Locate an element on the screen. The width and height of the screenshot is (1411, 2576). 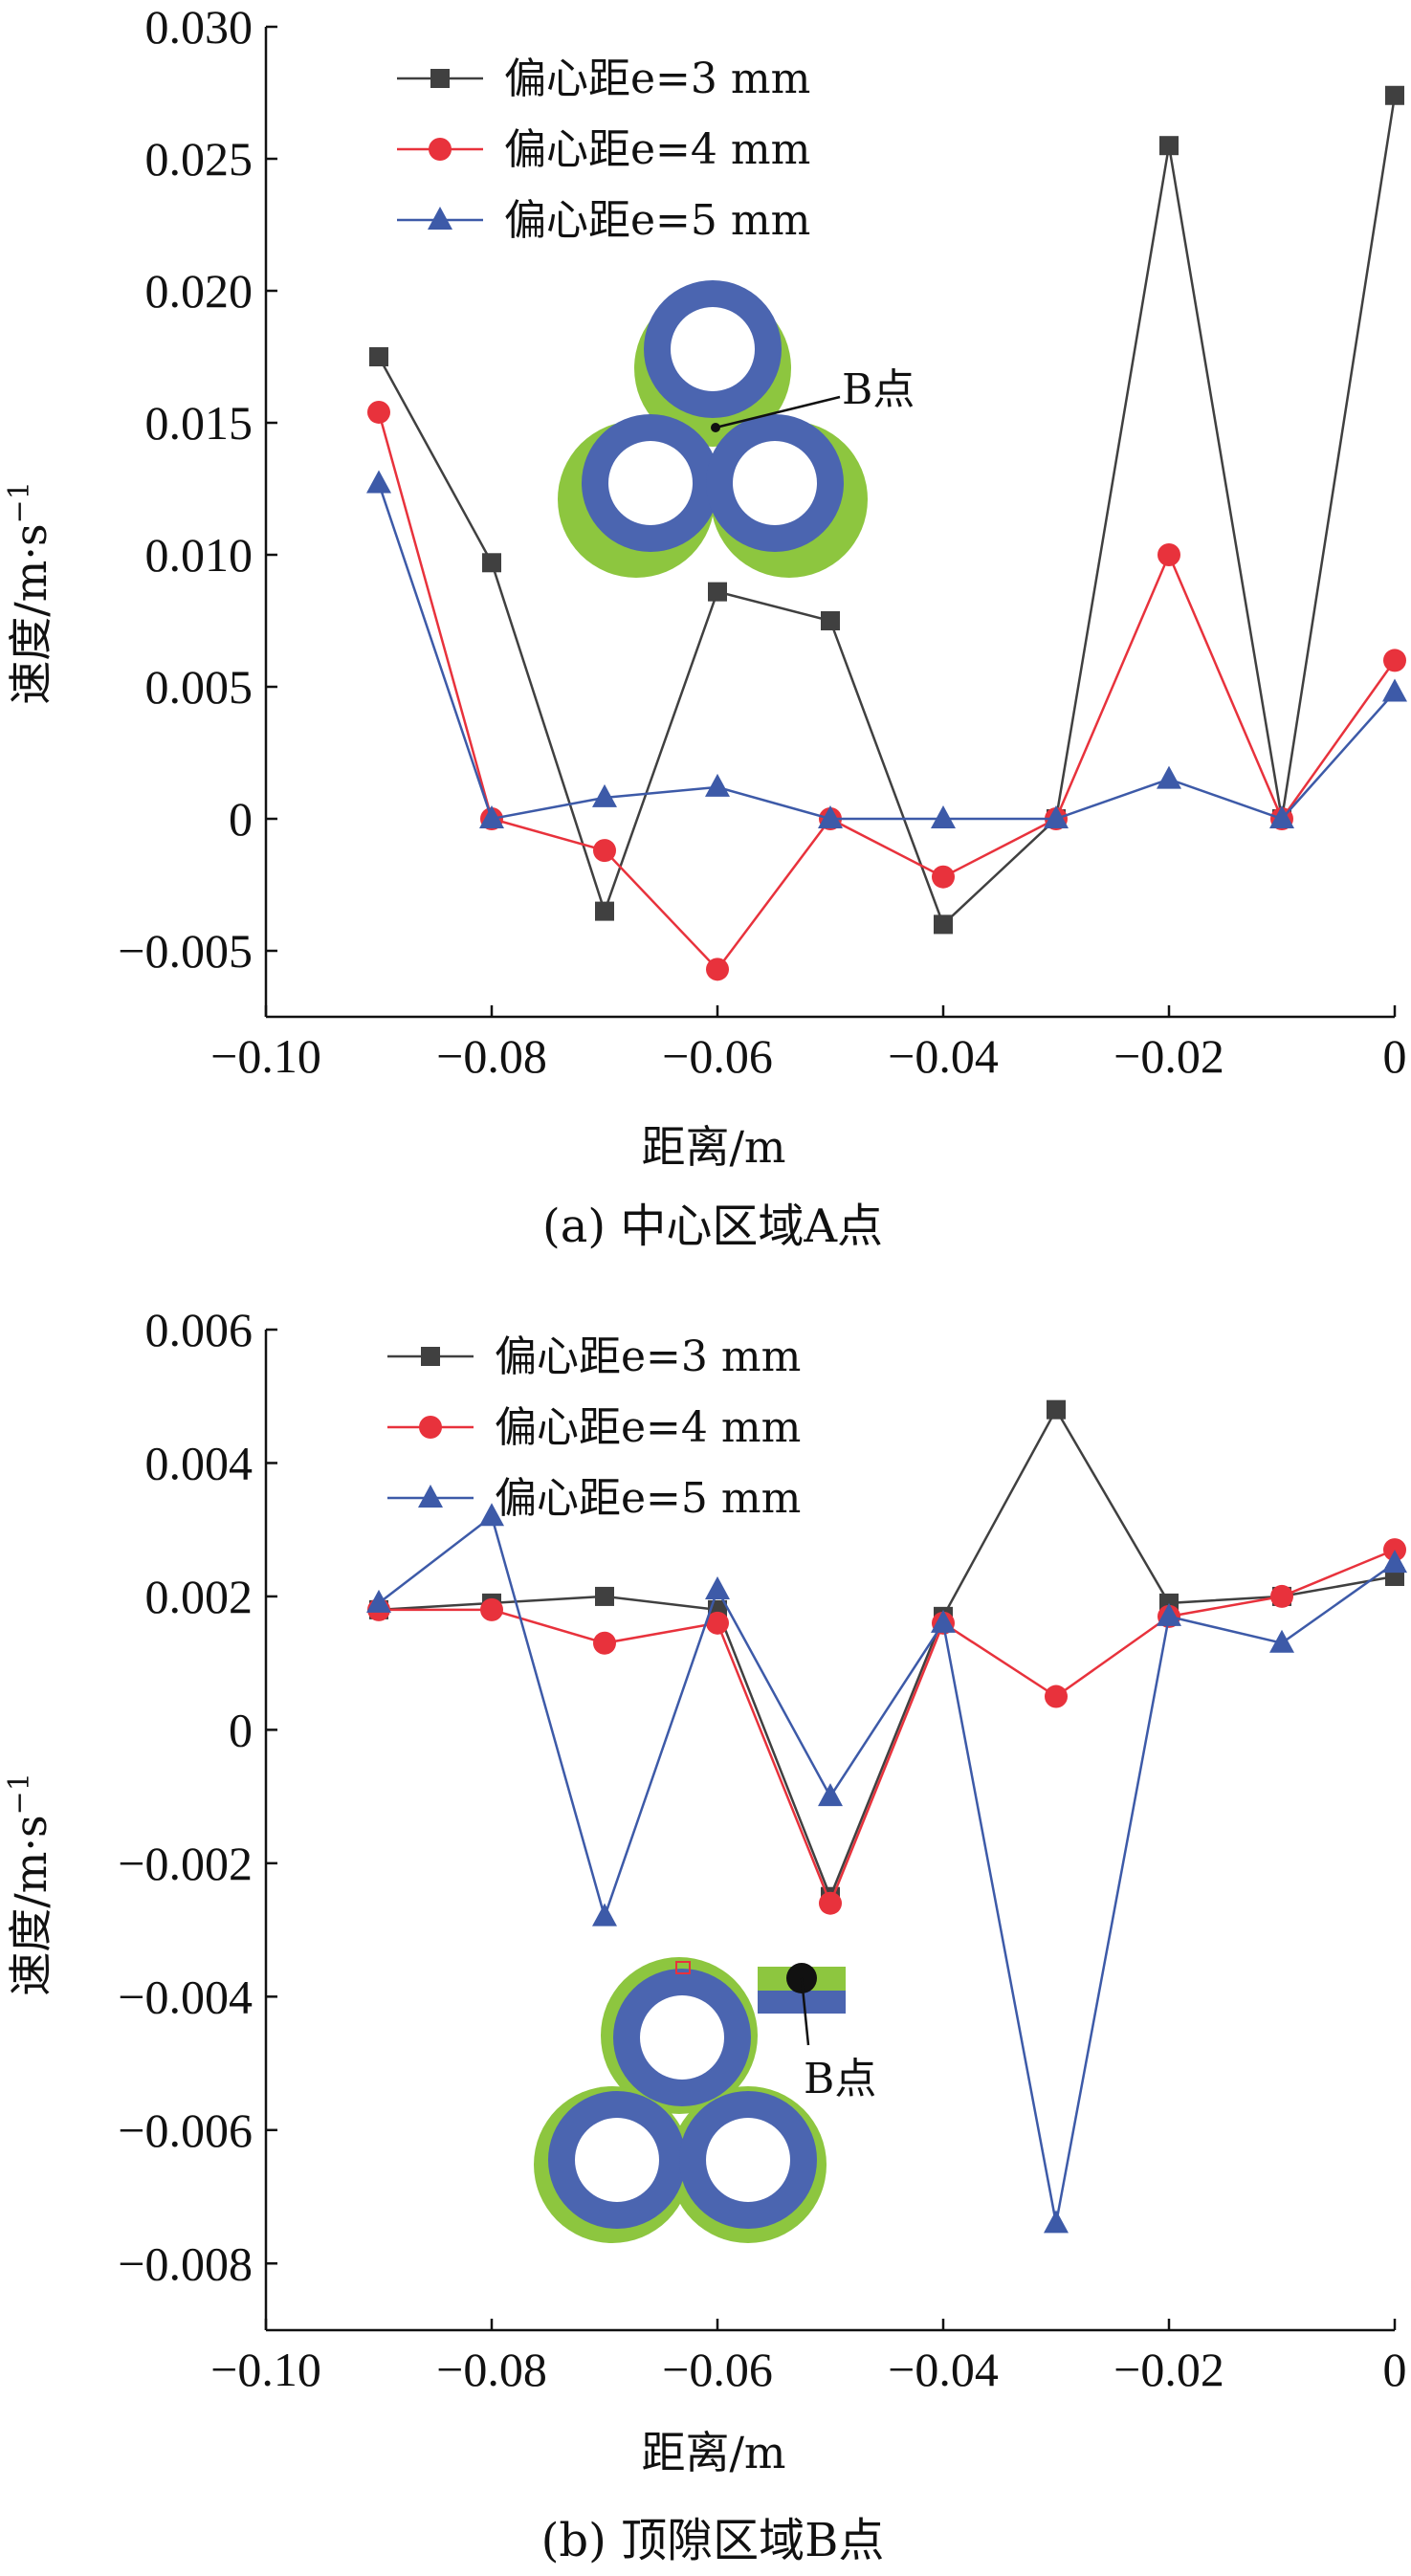
panel-a-y-tick-label: 0.015 is located at coordinates (199, 423).